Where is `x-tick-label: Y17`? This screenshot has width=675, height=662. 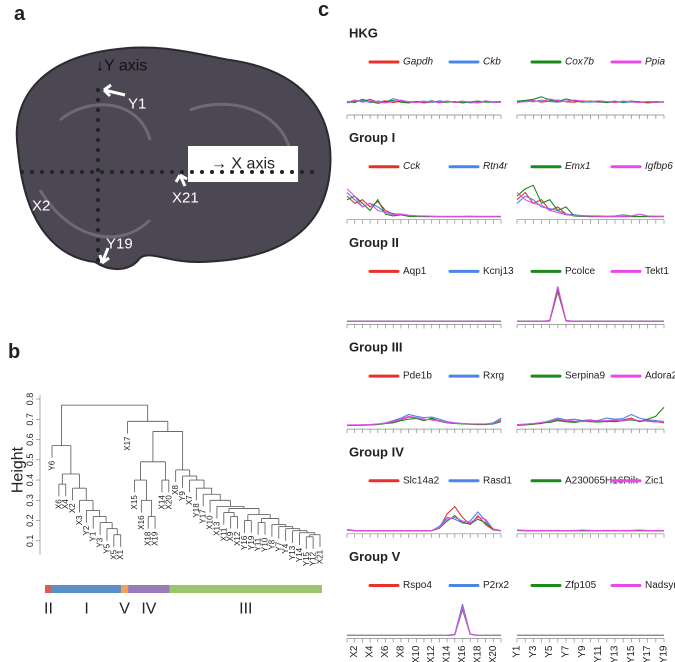 x-tick-label: Y17 is located at coordinates (647, 653).